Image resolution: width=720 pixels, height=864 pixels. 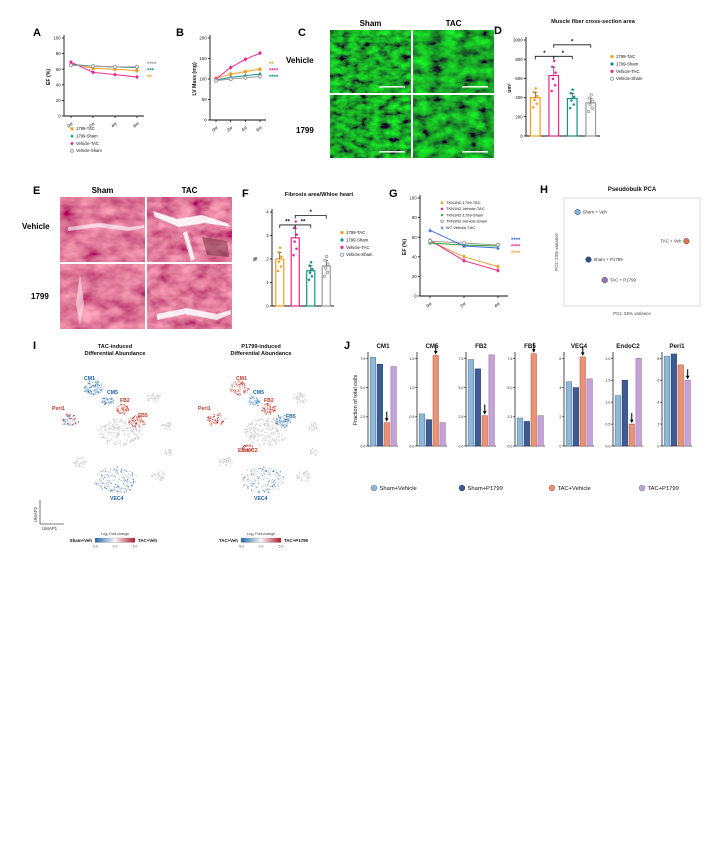 What do you see at coordinates (623, 280) in the screenshot?
I see `svg-text: TAC + P1799` at bounding box center [623, 280].